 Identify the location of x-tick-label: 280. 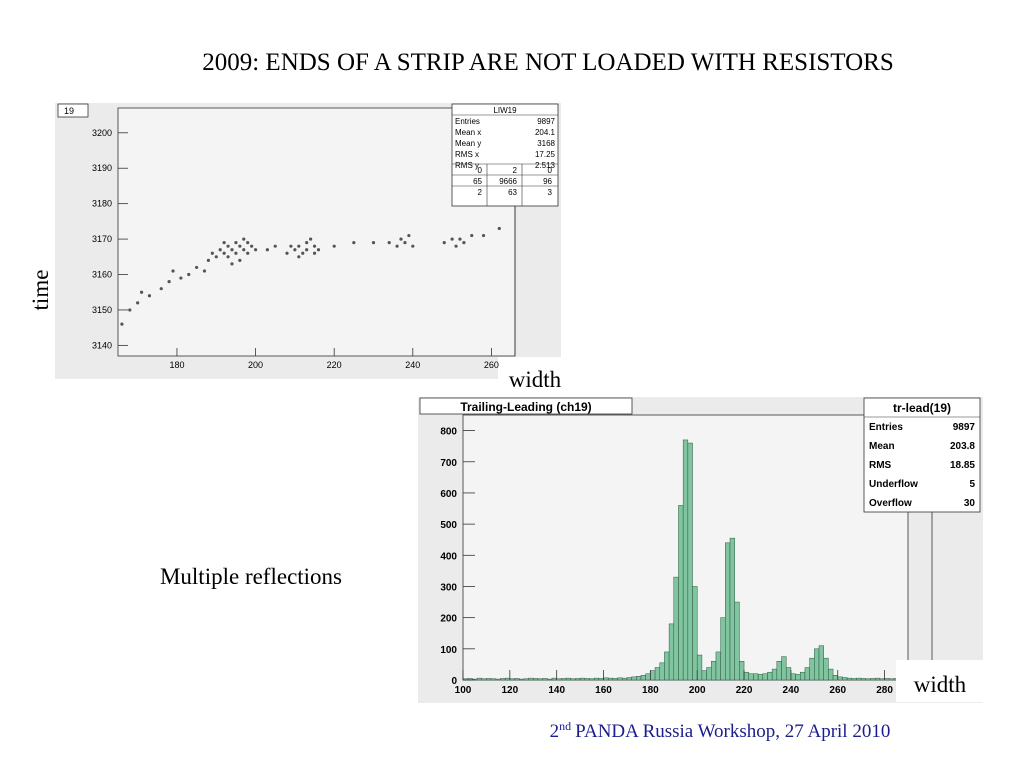
(884, 690).